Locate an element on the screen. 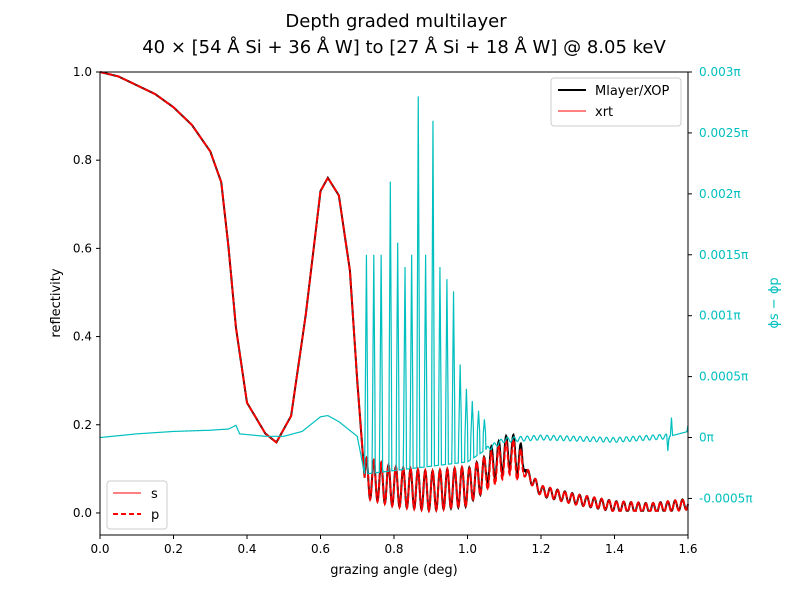  legend-mlayer-label: Mlayer/XOP is located at coordinates (632, 91).